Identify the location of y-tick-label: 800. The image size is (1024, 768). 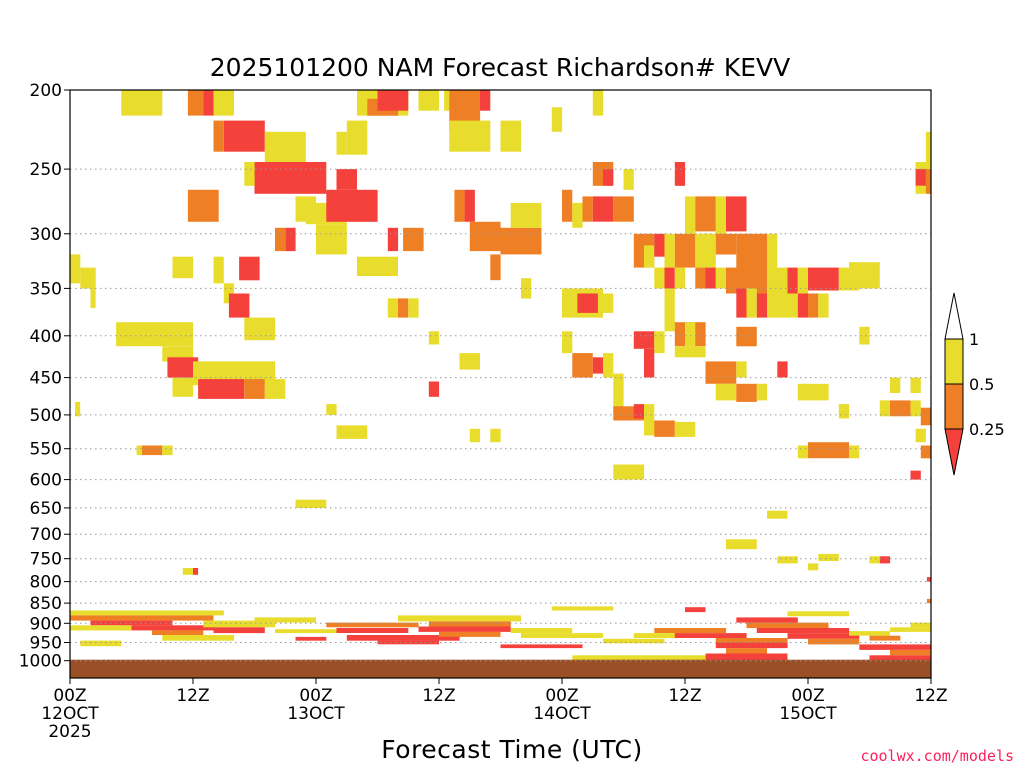
(46, 583).